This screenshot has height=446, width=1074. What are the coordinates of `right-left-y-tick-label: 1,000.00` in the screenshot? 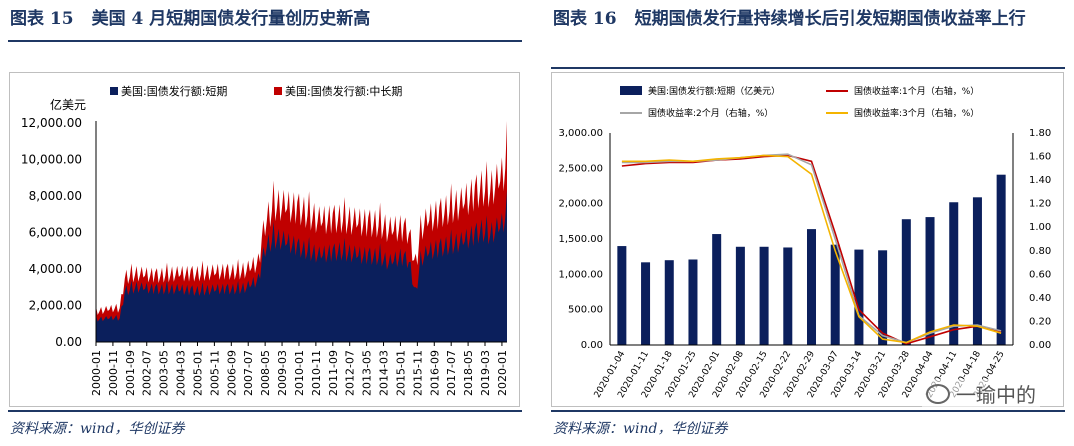 It's located at (580, 274).